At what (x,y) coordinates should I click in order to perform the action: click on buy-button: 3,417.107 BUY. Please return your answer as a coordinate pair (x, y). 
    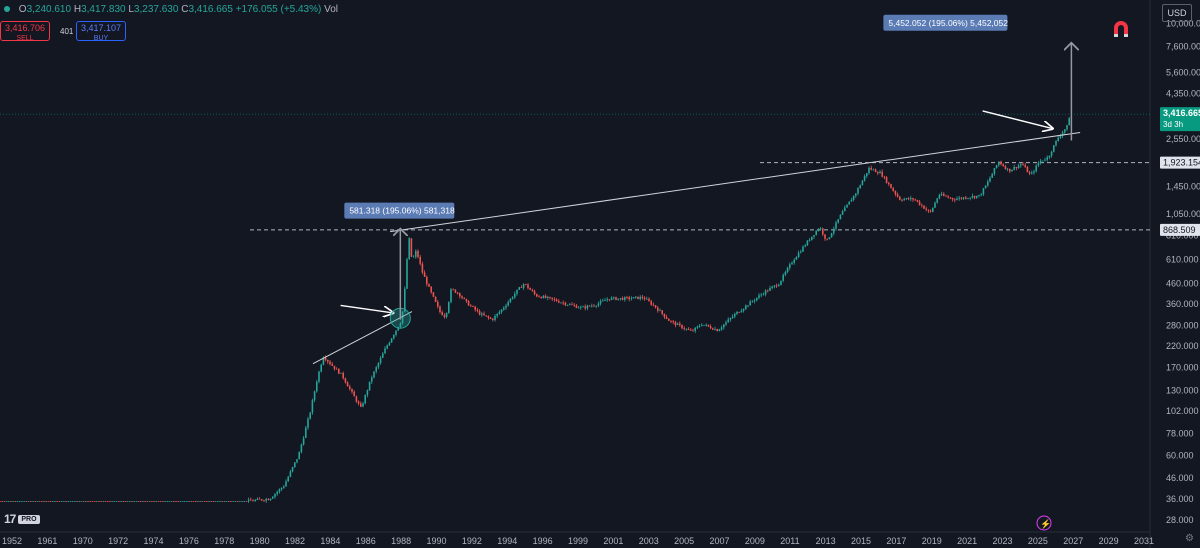
    Looking at the image, I should click on (101, 31).